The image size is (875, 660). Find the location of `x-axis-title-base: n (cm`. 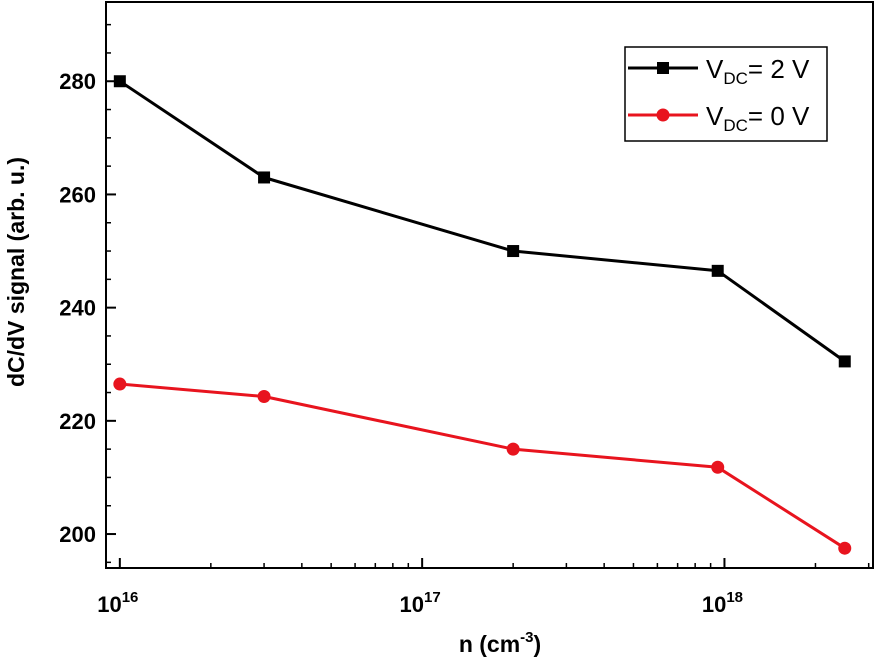

x-axis-title-base: n (cm is located at coordinates (489, 644).